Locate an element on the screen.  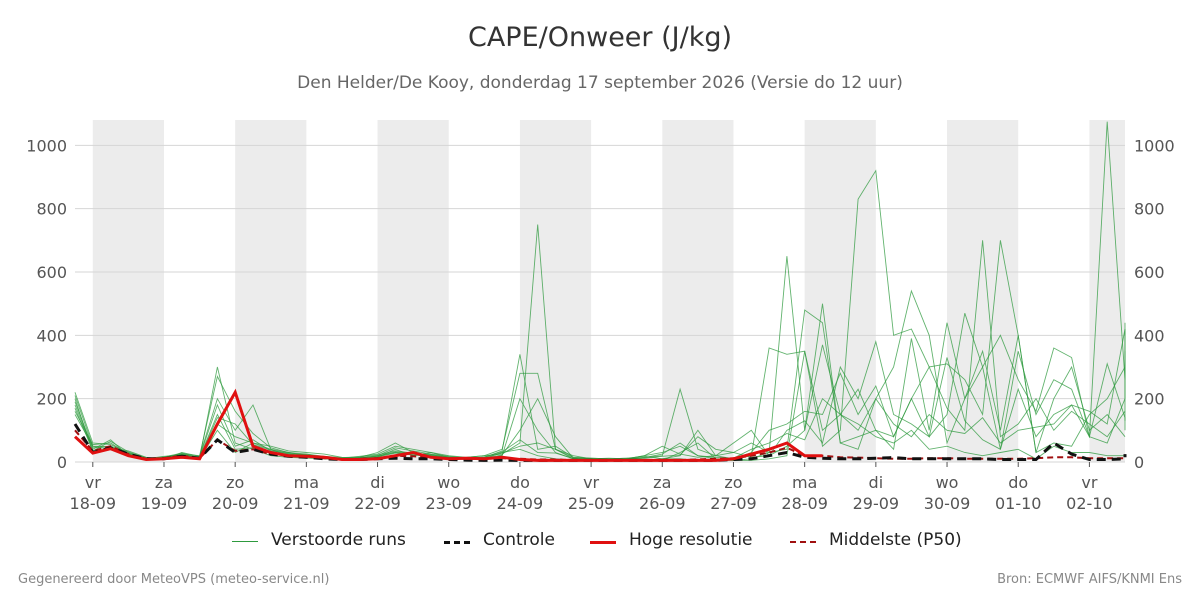
x-tick-date: 21-09 is located at coordinates (306, 503).